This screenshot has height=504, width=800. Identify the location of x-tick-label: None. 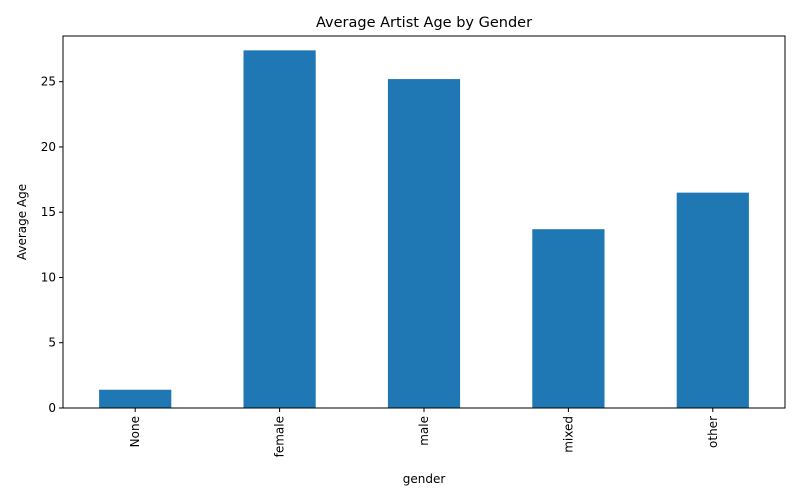
(135, 431).